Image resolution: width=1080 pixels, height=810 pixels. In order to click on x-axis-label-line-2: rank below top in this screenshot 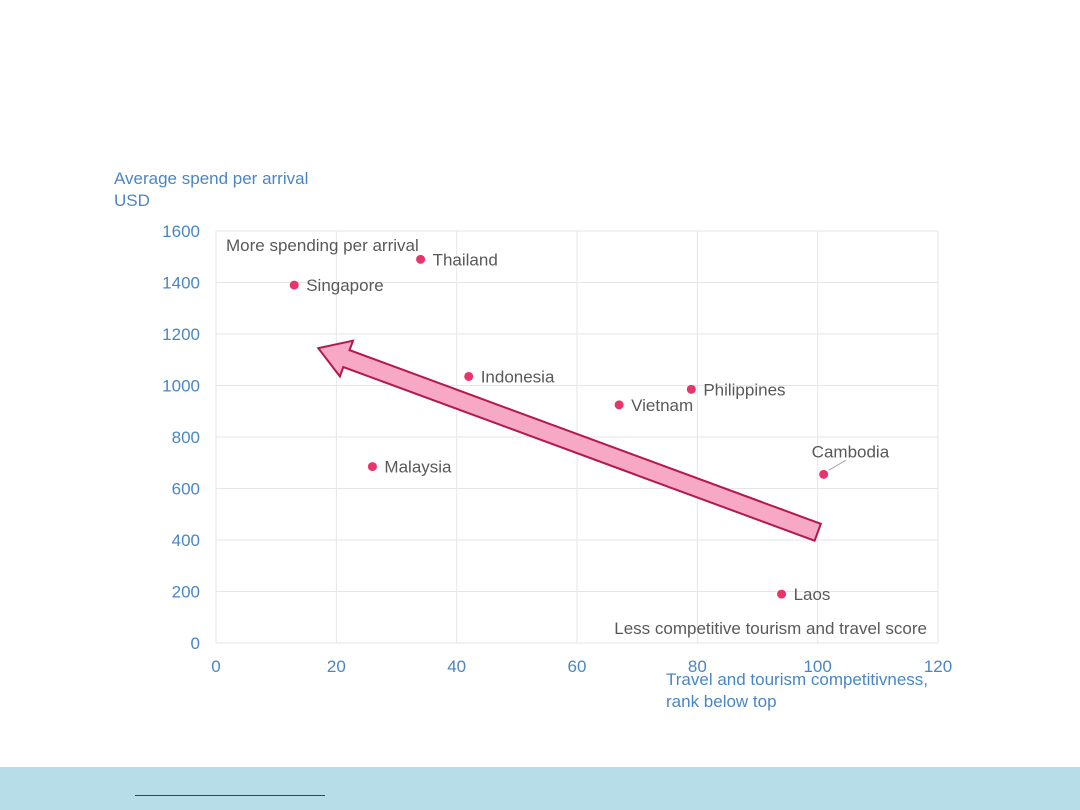, I will do `click(721, 701)`.